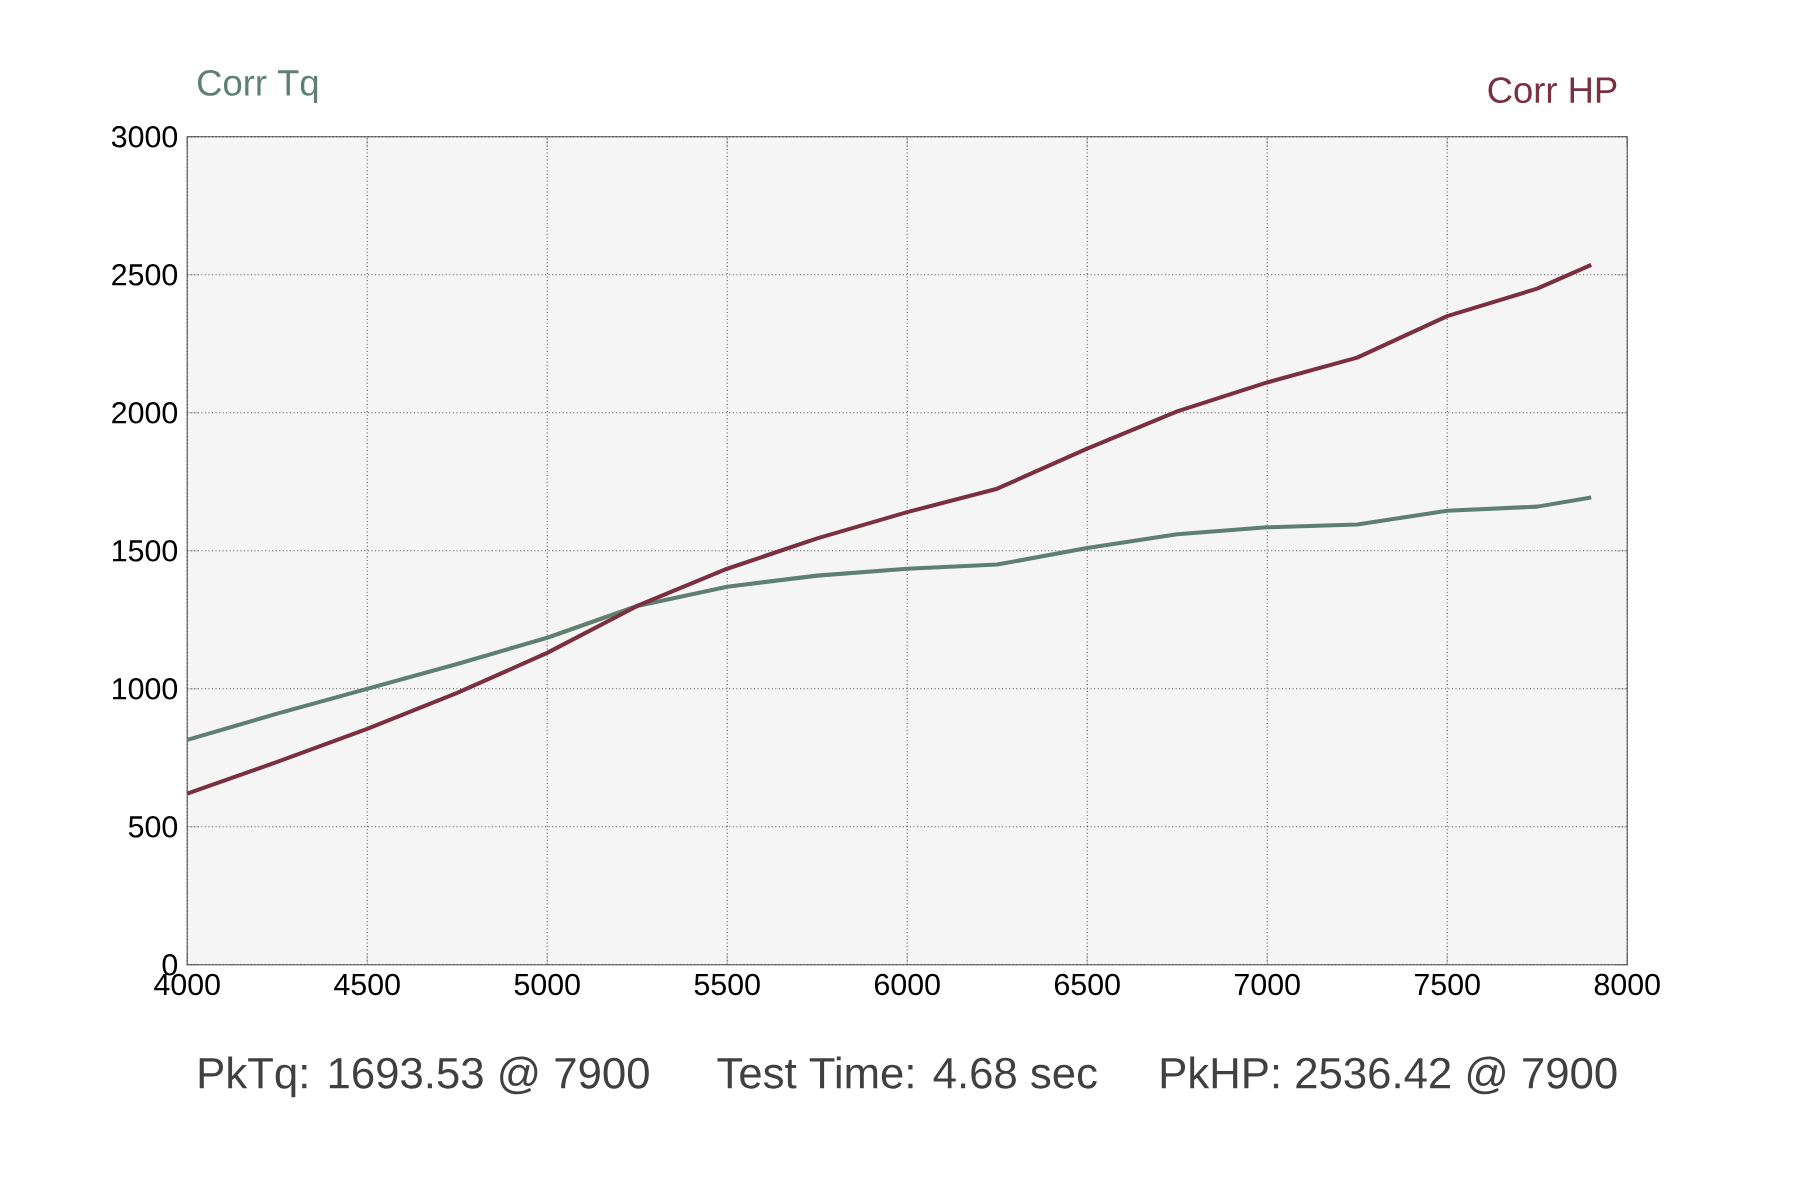 The image size is (1800, 1195). I want to click on x-tick-label: 8000, so click(1627, 984).